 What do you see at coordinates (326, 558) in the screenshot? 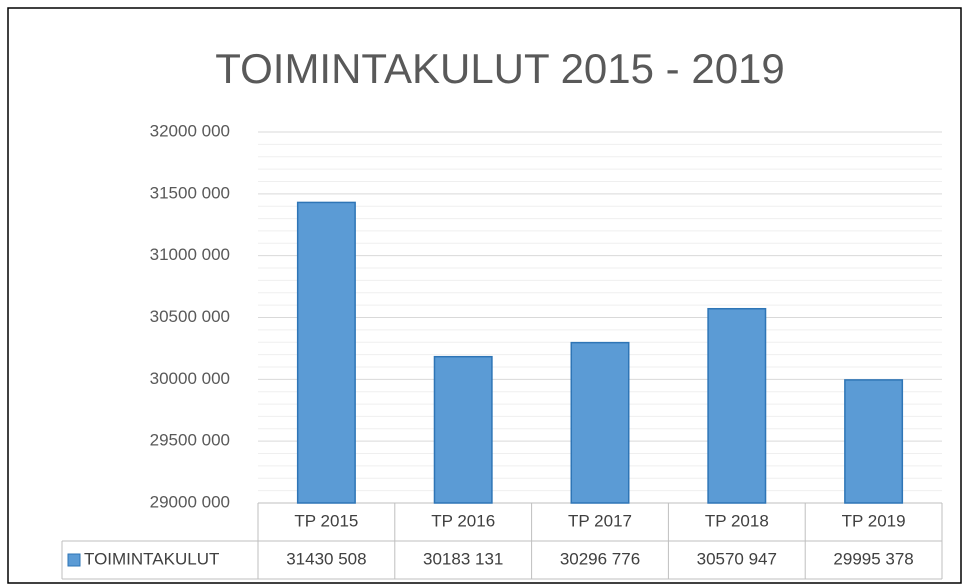
I see `table-value: 31430 508` at bounding box center [326, 558].